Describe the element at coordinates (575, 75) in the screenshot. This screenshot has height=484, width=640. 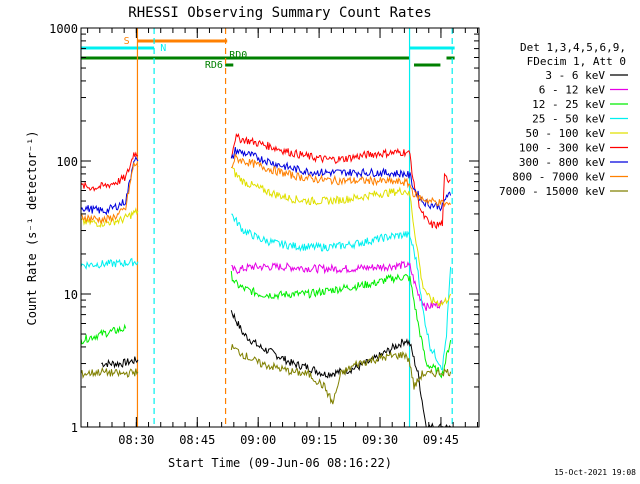
I see `legend-label-3-6-kev: 3 - 6 keV` at that location.